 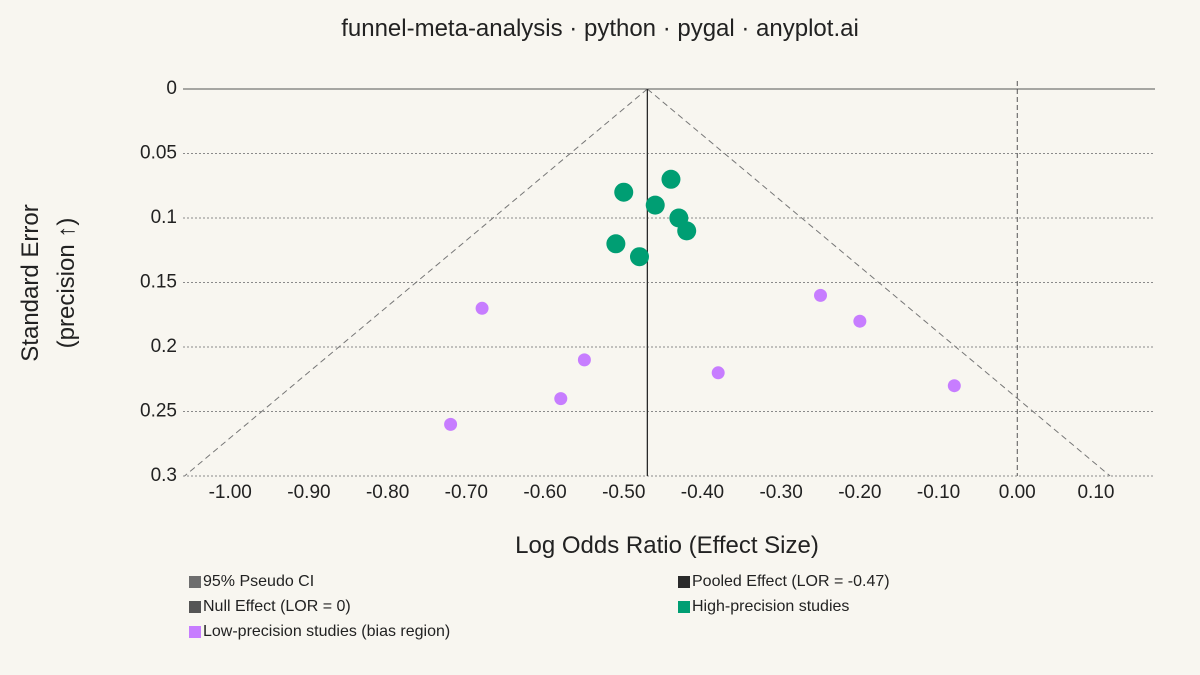 I want to click on y-tick-label: 0.05, so click(x=158, y=153).